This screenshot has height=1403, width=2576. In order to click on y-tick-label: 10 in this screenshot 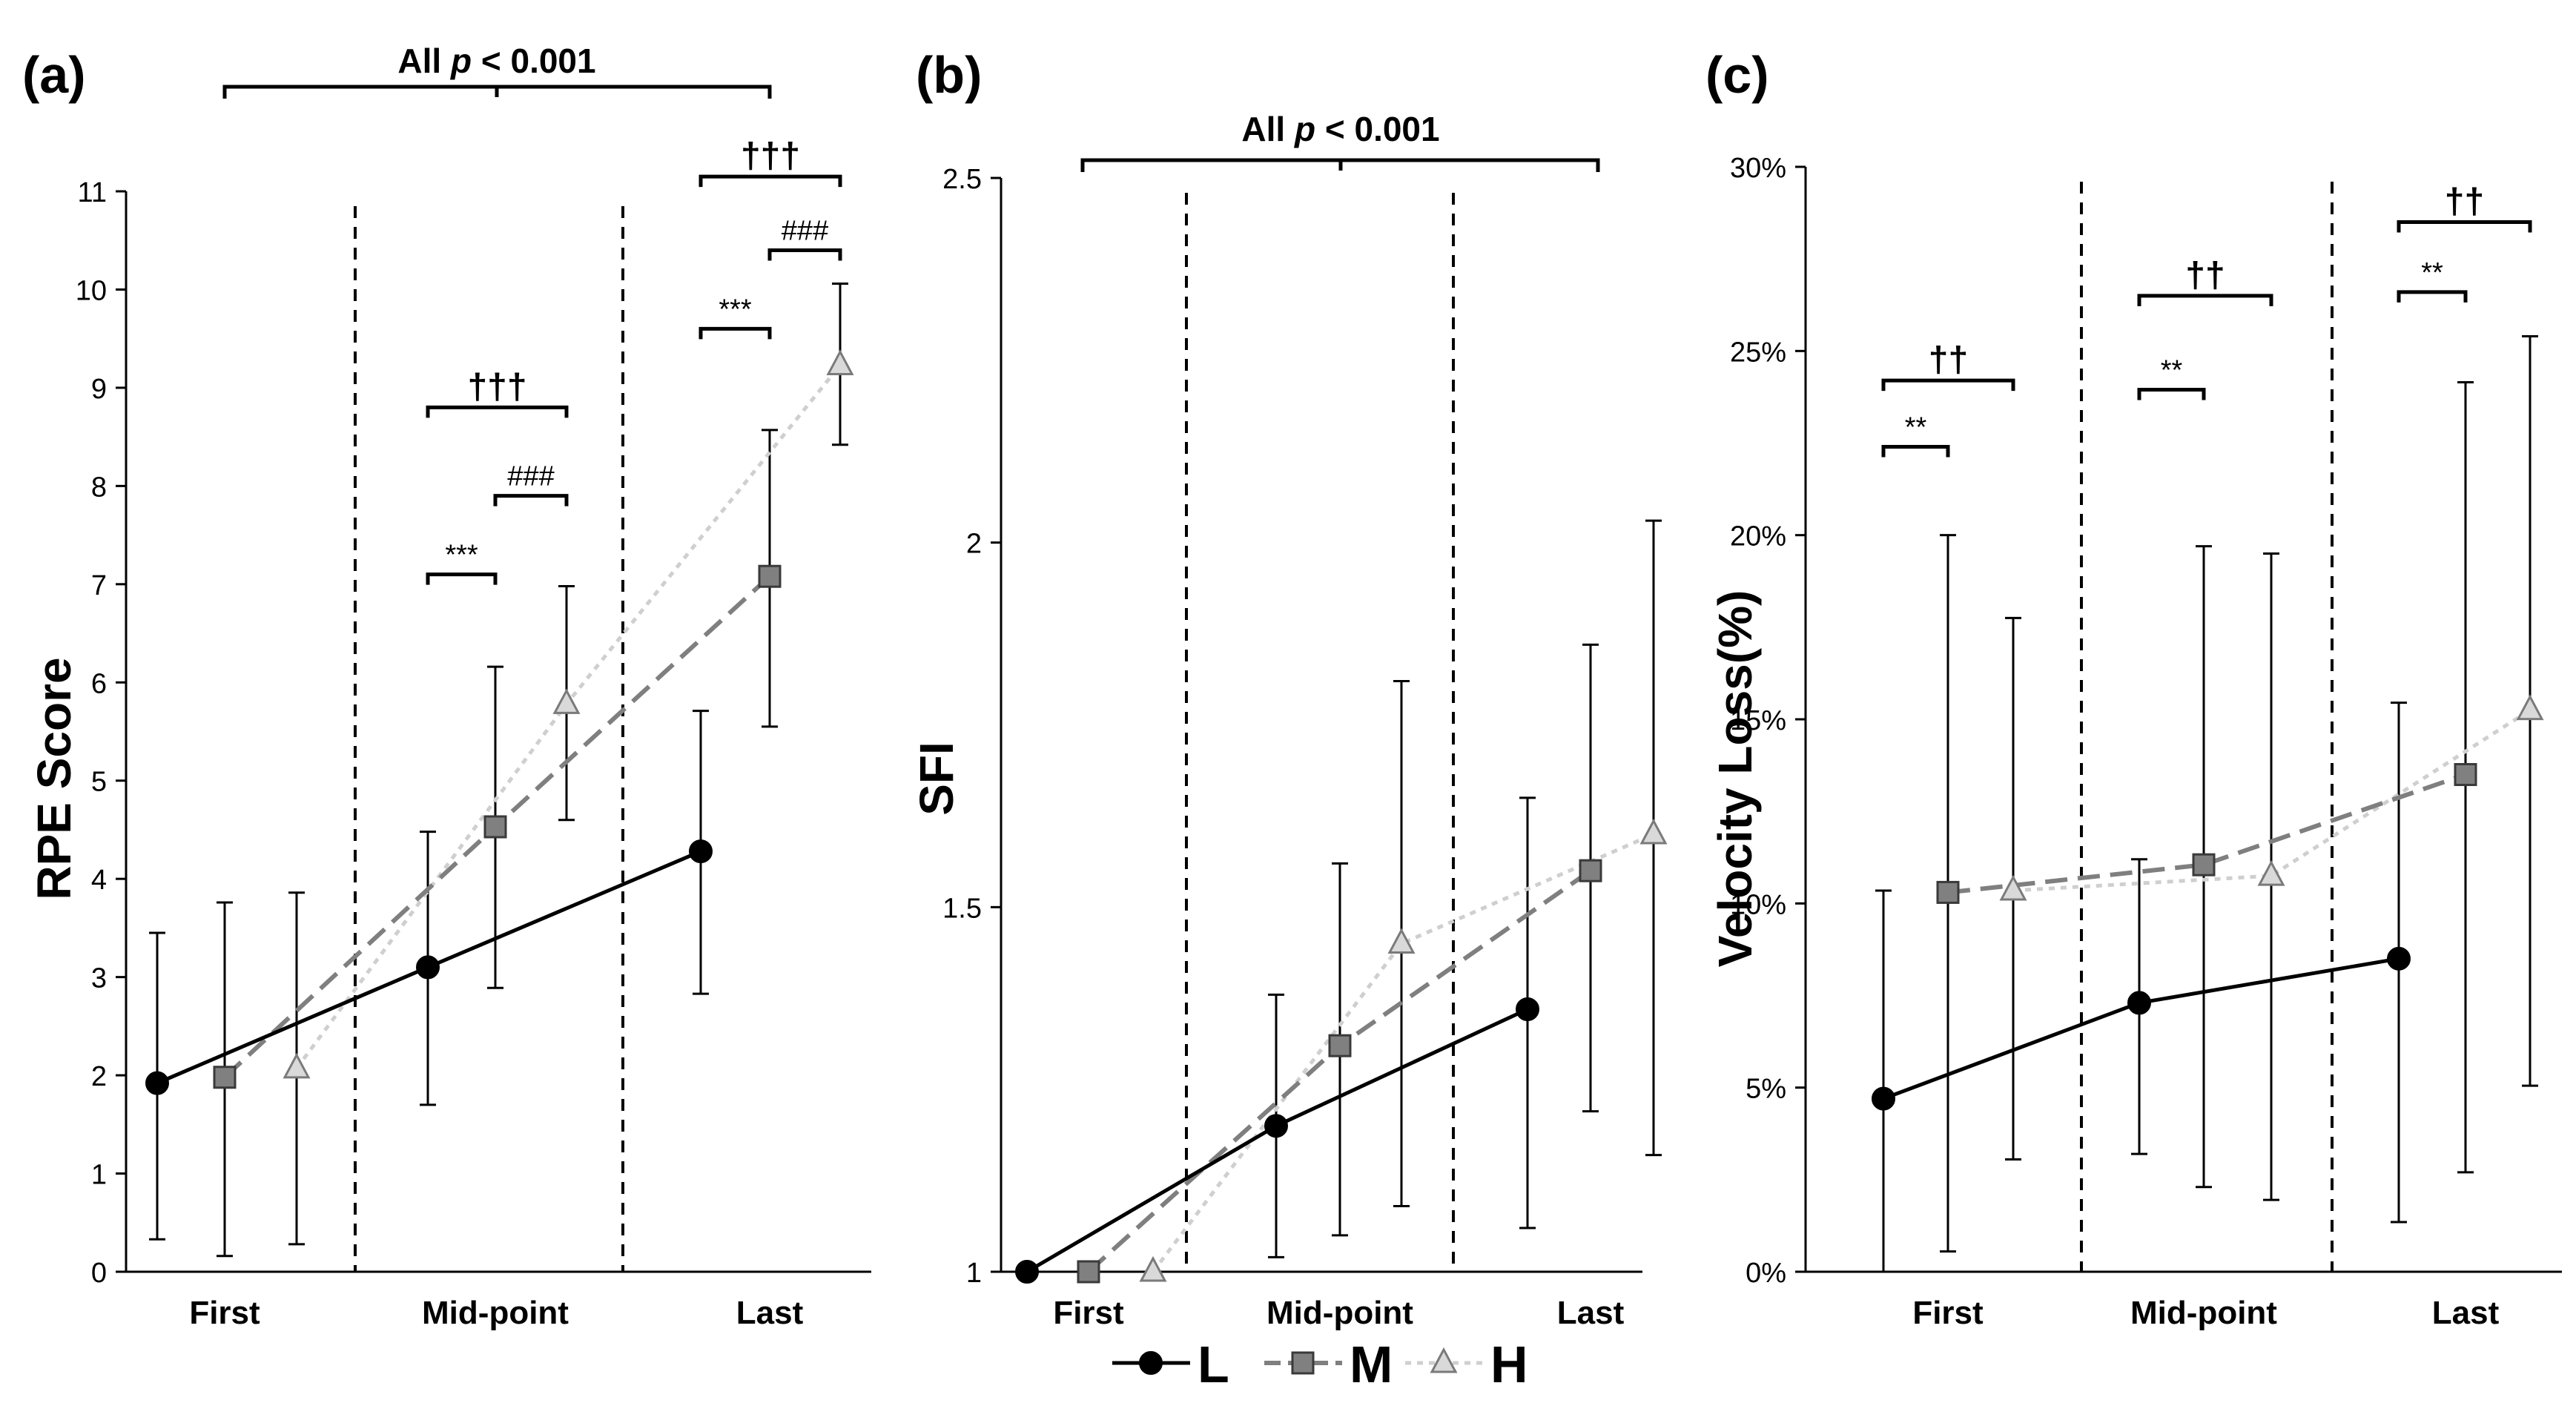, I will do `click(91, 290)`.